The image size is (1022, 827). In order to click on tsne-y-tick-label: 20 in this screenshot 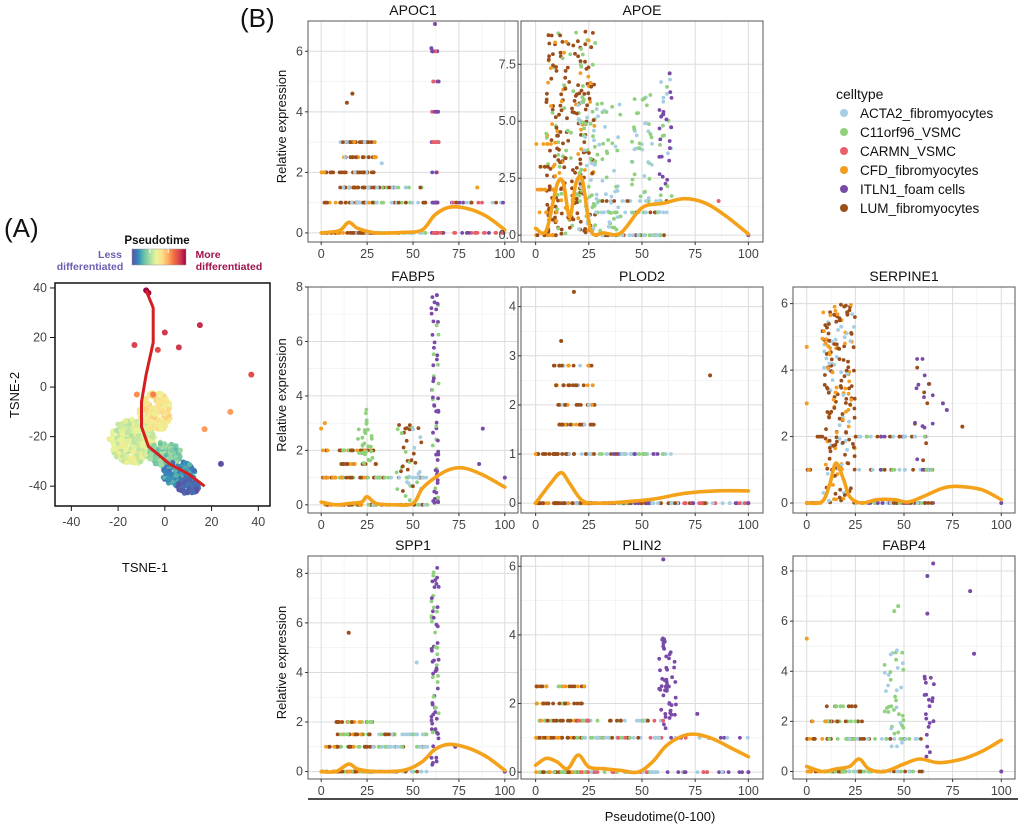, I will do `click(40, 338)`.